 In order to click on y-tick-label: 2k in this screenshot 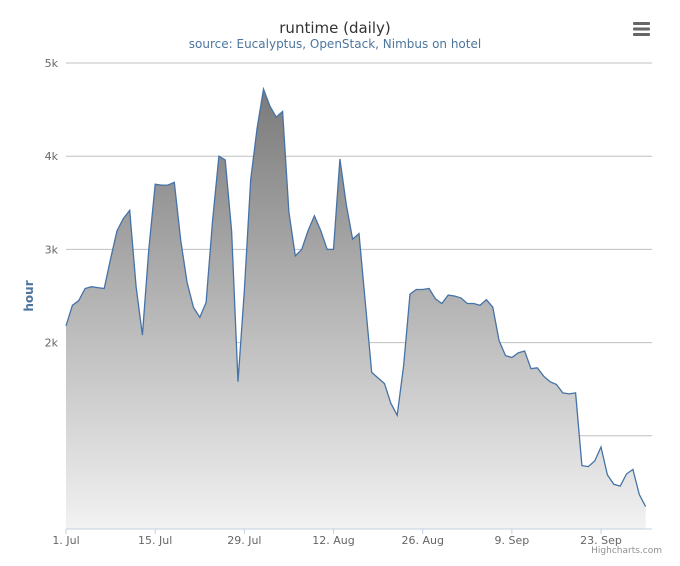, I will do `click(52, 343)`.